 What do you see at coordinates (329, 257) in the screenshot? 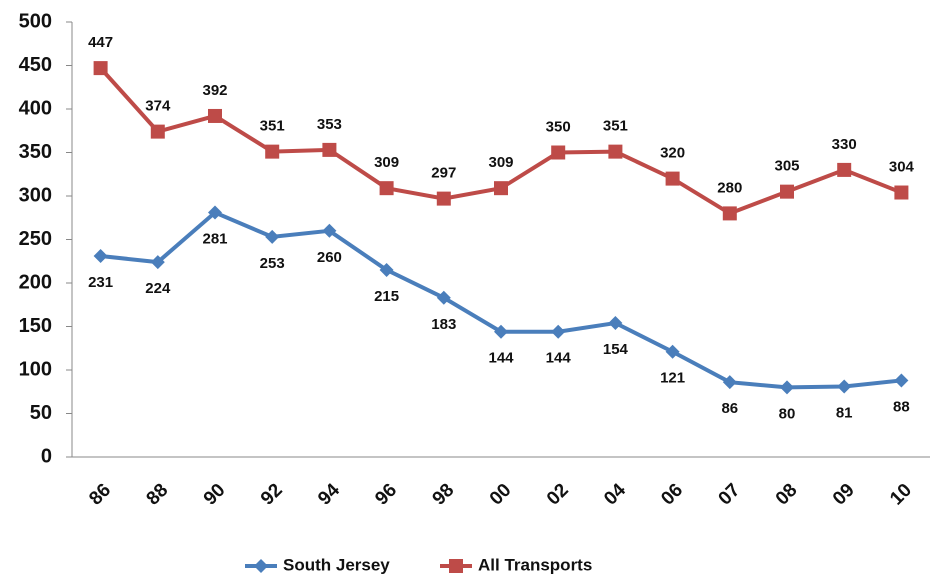
I see `data-label: 260` at bounding box center [329, 257].